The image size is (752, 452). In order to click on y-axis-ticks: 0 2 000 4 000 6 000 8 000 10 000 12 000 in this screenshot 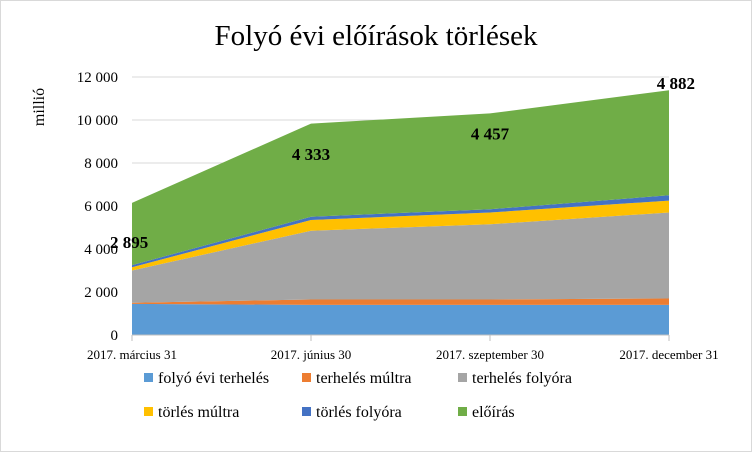, I will do `click(97, 207)`.